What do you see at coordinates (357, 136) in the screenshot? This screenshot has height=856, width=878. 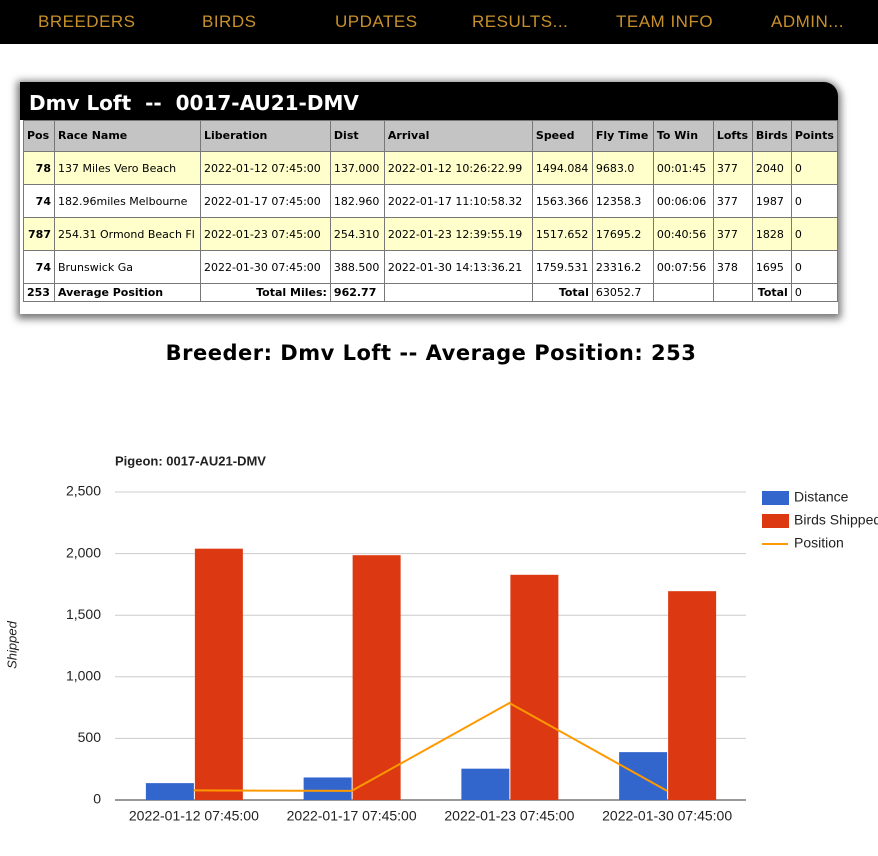 I see `column-header: Dist` at bounding box center [357, 136].